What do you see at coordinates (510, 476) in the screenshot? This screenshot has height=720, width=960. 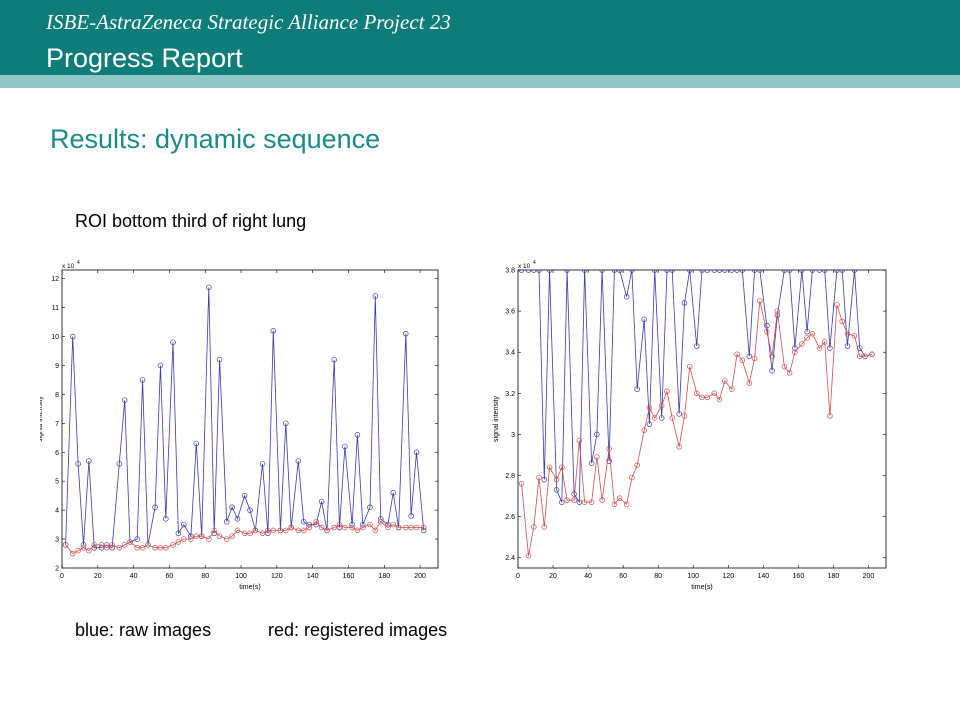 I see `y-tick-label: 2.8` at bounding box center [510, 476].